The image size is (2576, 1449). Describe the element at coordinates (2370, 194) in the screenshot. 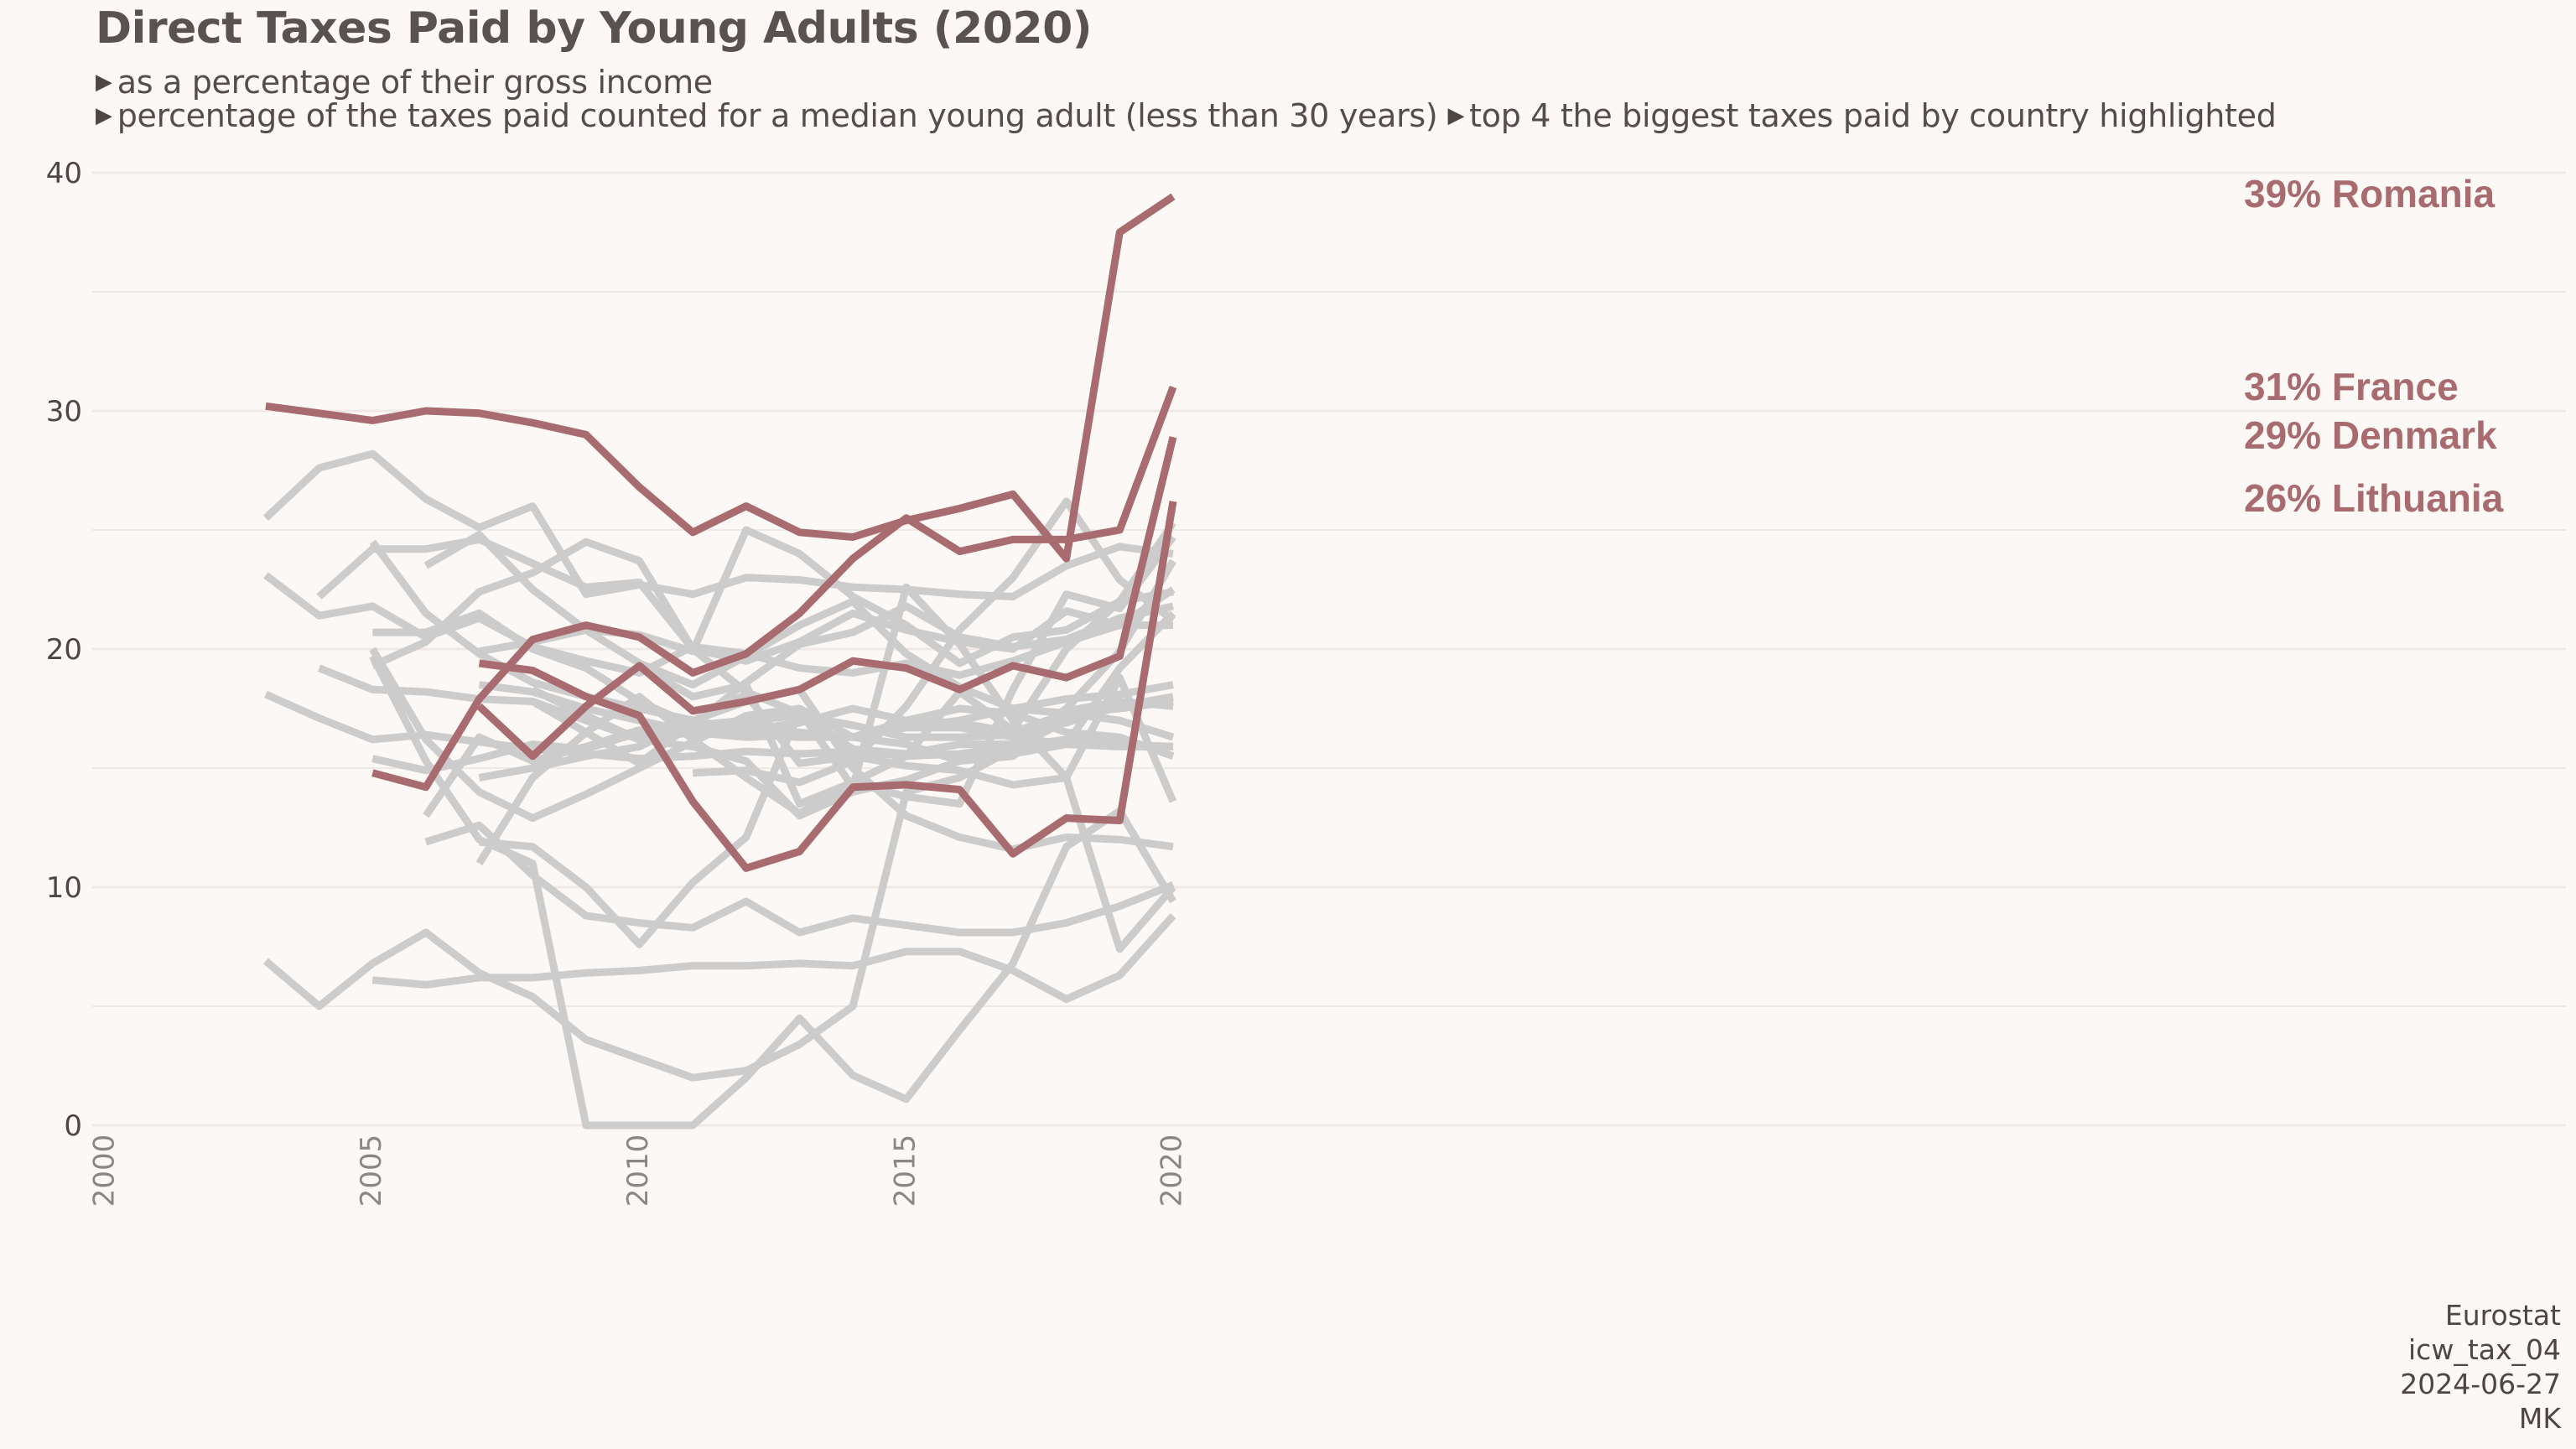

I see `series-label-romania: 39% Romania` at that location.